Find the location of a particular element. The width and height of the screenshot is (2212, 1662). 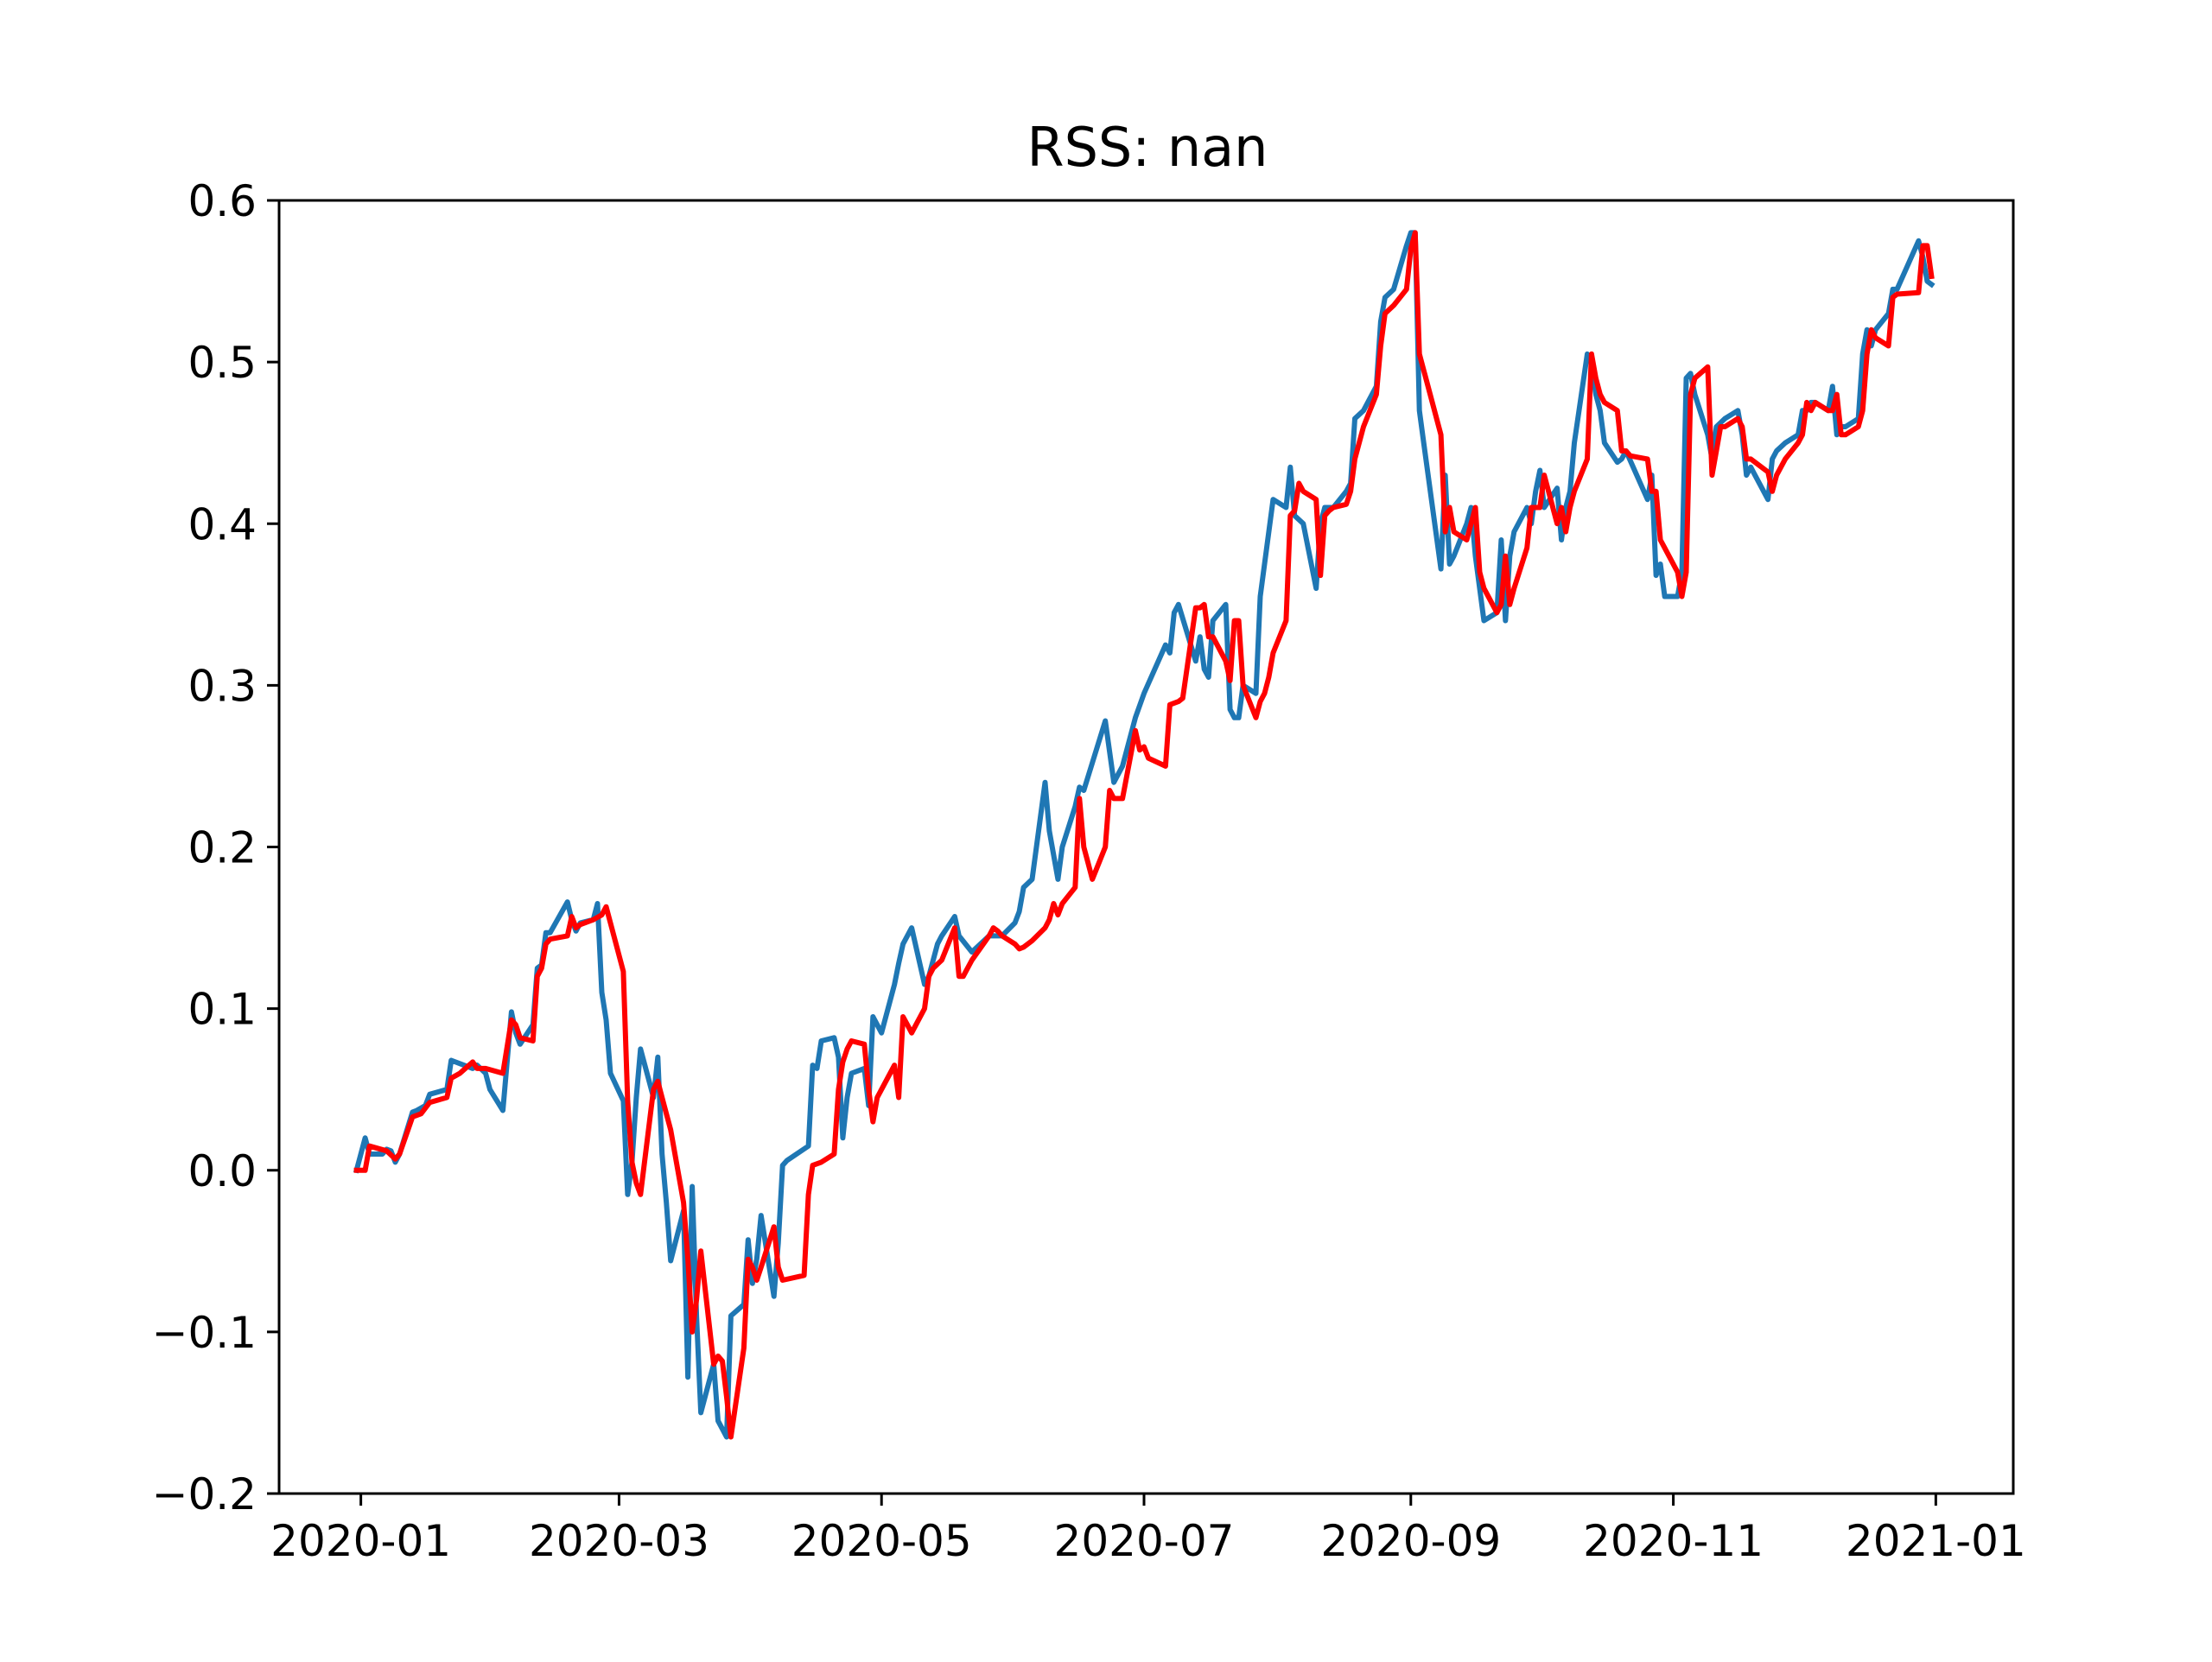

x-tick-label: 2020-03 is located at coordinates (619, 1541).